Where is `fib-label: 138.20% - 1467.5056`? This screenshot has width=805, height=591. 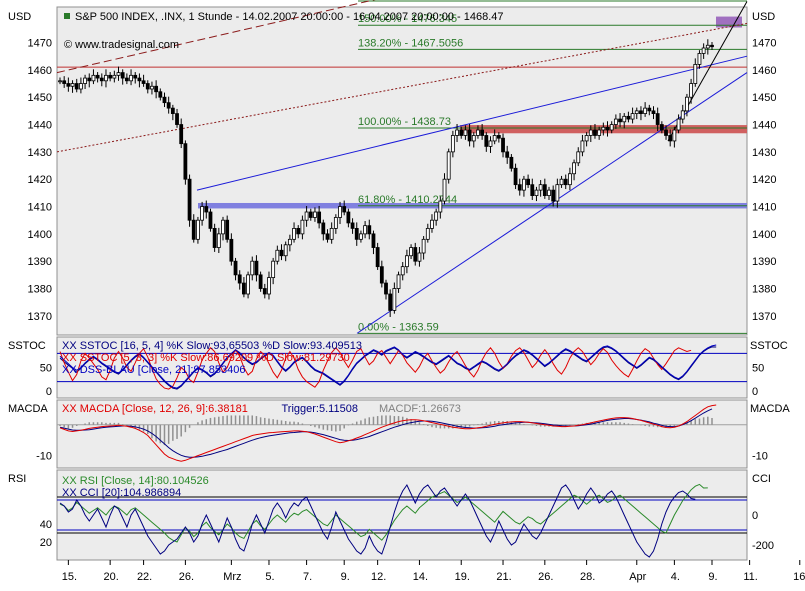 fib-label: 138.20% - 1467.5056 is located at coordinates (410, 43).